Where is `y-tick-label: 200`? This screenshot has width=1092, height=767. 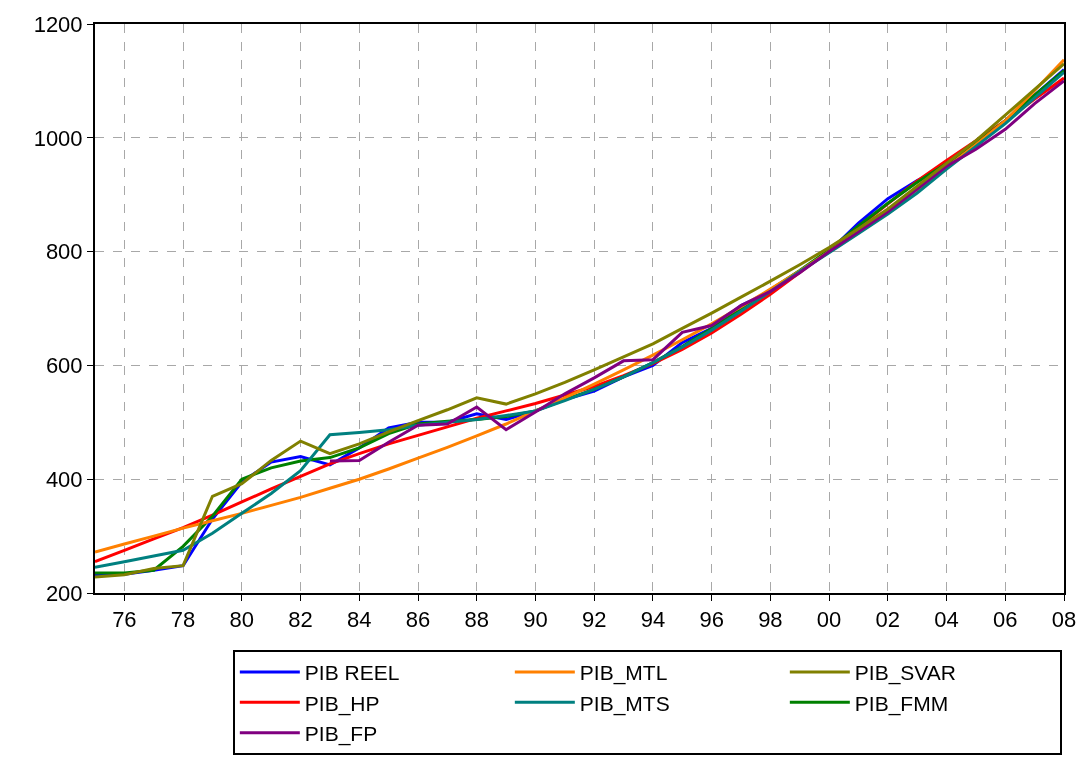 y-tick-label: 200 is located at coordinates (64, 593).